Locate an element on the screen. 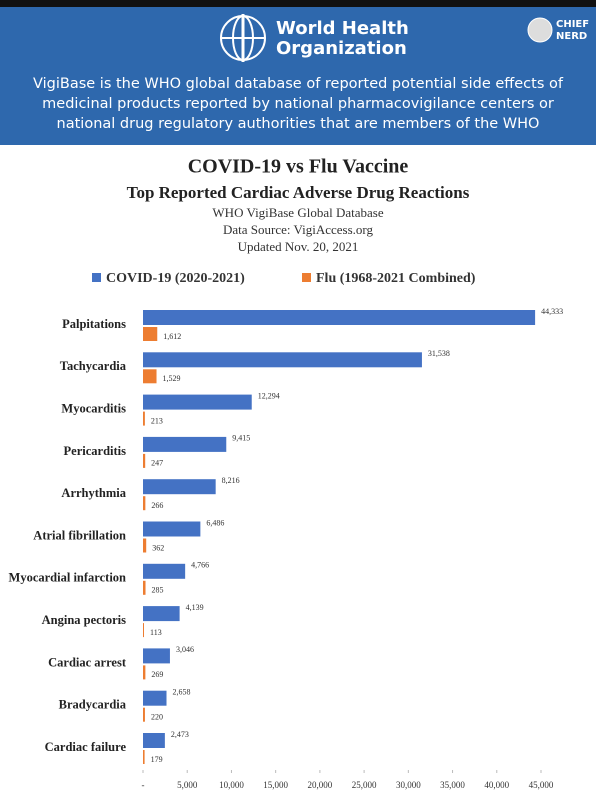  value-label: 179 is located at coordinates (157, 759).